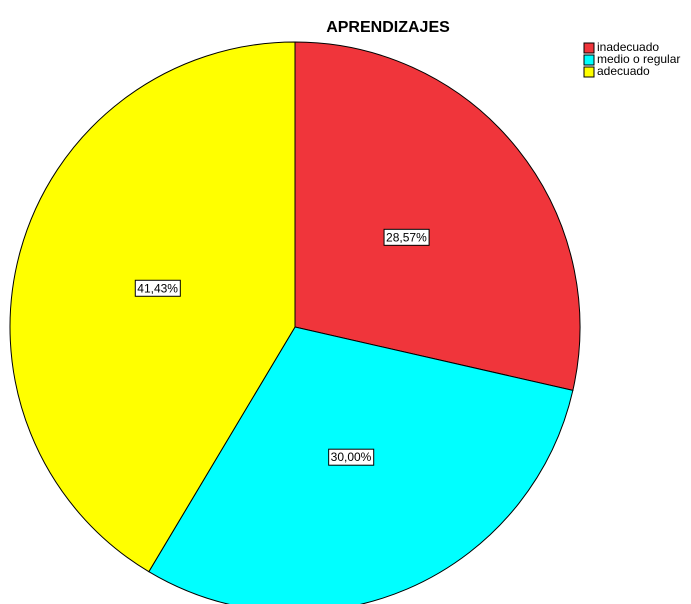  I want to click on data-label: 28,57%, so click(406, 237).